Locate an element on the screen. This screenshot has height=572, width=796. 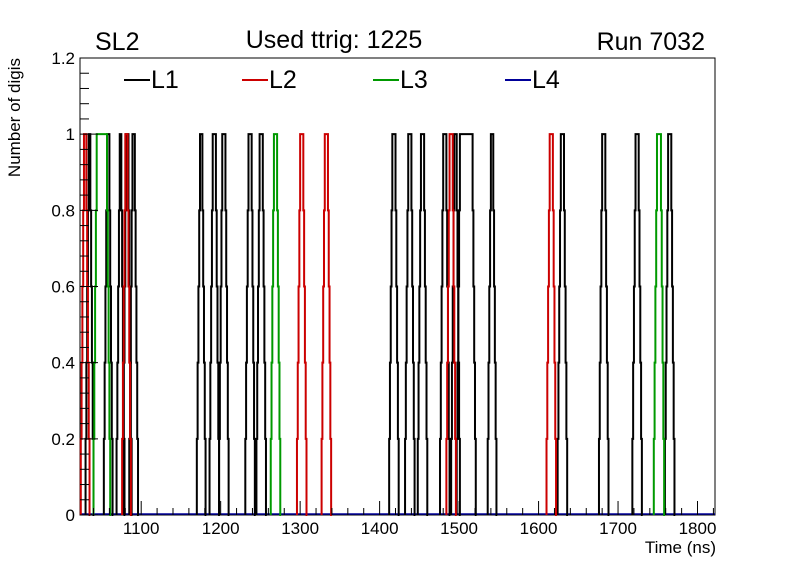
legend-label-l3: L3 is located at coordinates (414, 80).